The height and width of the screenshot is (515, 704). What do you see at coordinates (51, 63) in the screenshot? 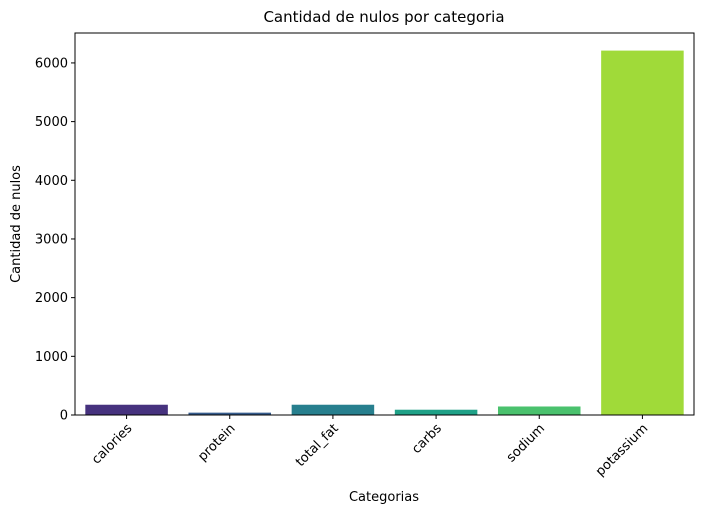
I see `y-tick-label: 6000` at bounding box center [51, 63].